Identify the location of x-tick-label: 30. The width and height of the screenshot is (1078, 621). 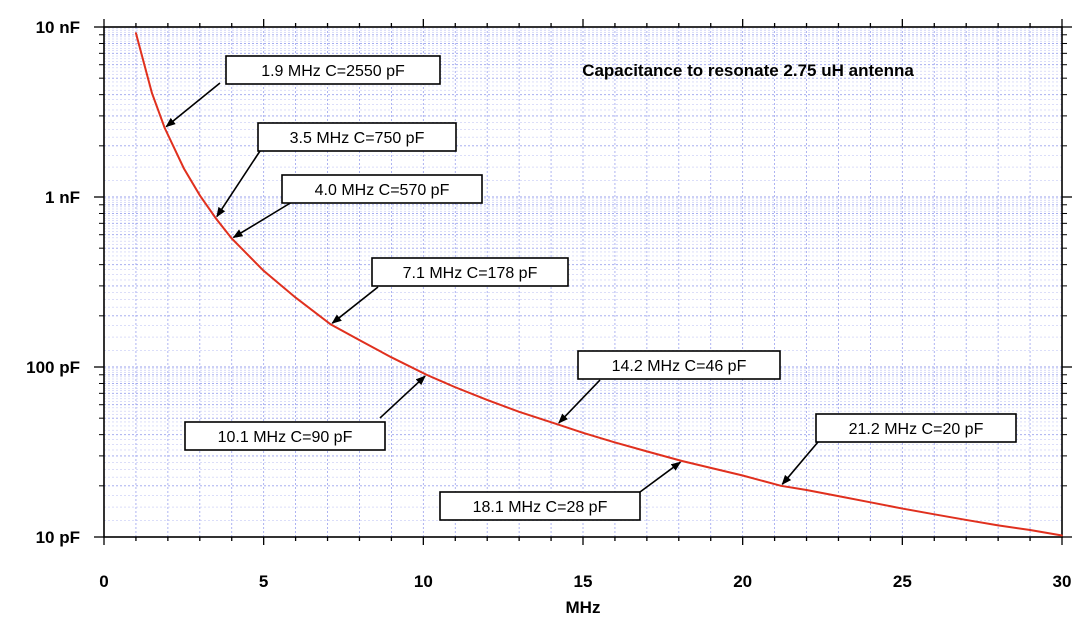
(1062, 581).